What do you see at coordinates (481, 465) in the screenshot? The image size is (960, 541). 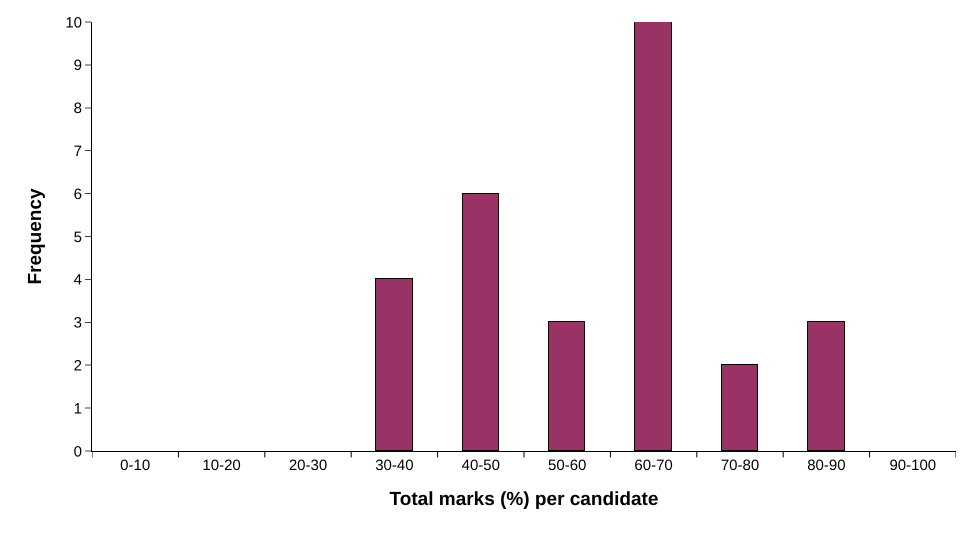 I see `x-tick-label: 40-50` at bounding box center [481, 465].